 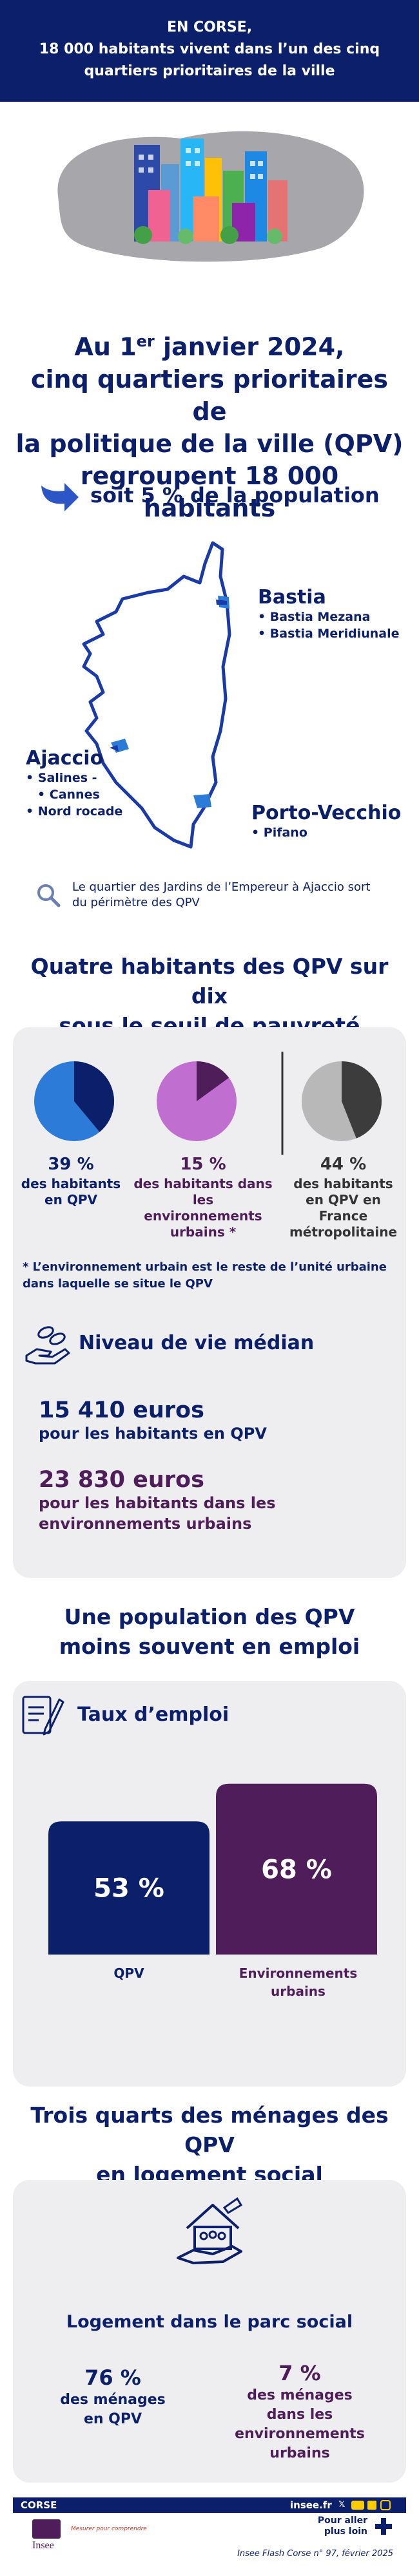 I want to click on population-share: soit 5 % de la population, so click(x=219, y=496).